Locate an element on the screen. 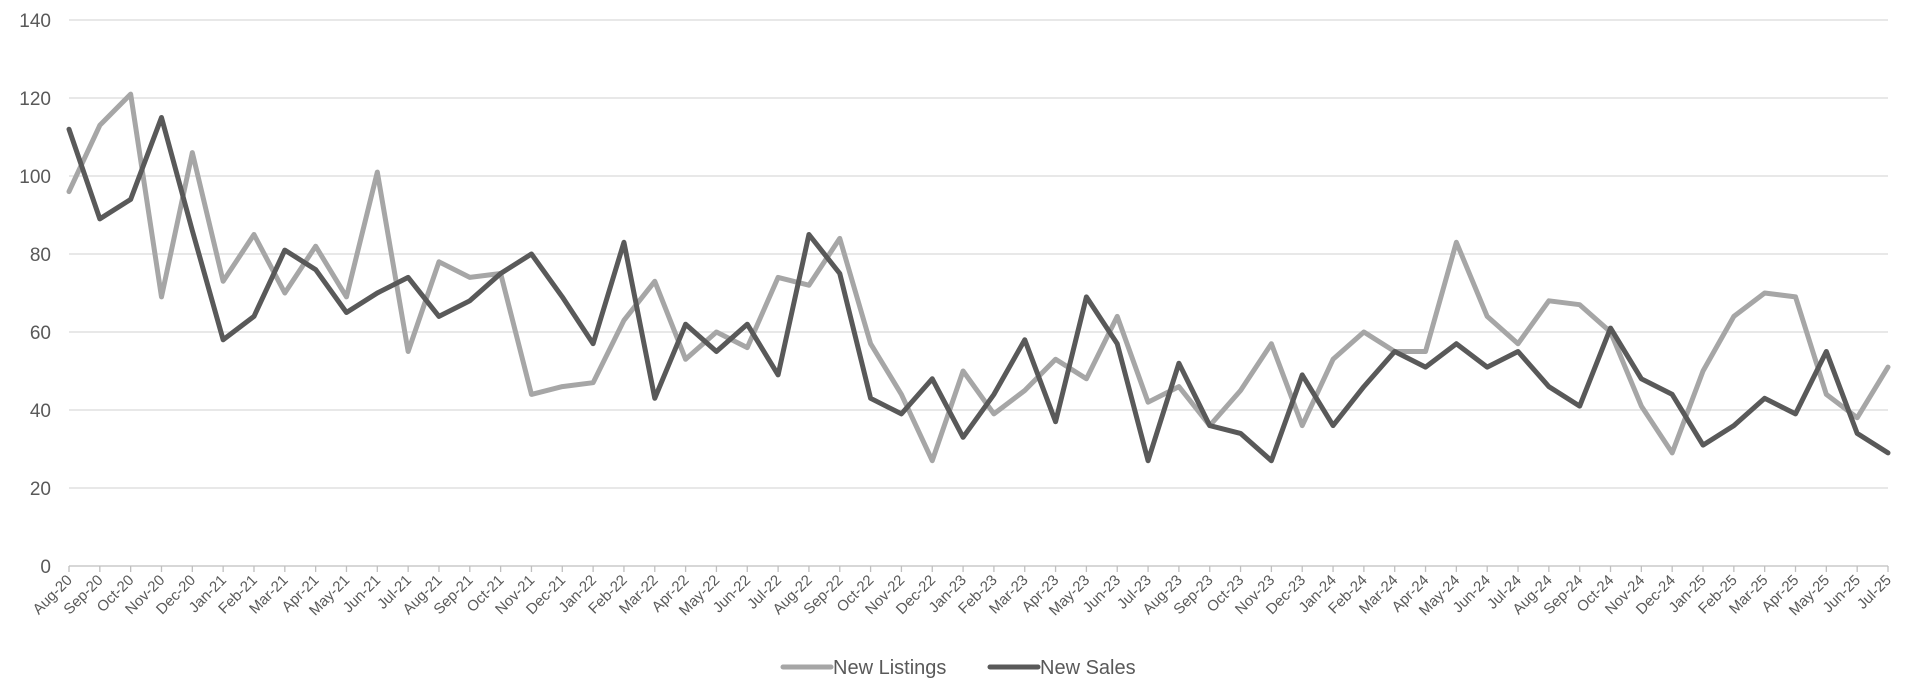 This screenshot has width=1905, height=692. x-tick-label: Jul-25 is located at coordinates (1874, 592).